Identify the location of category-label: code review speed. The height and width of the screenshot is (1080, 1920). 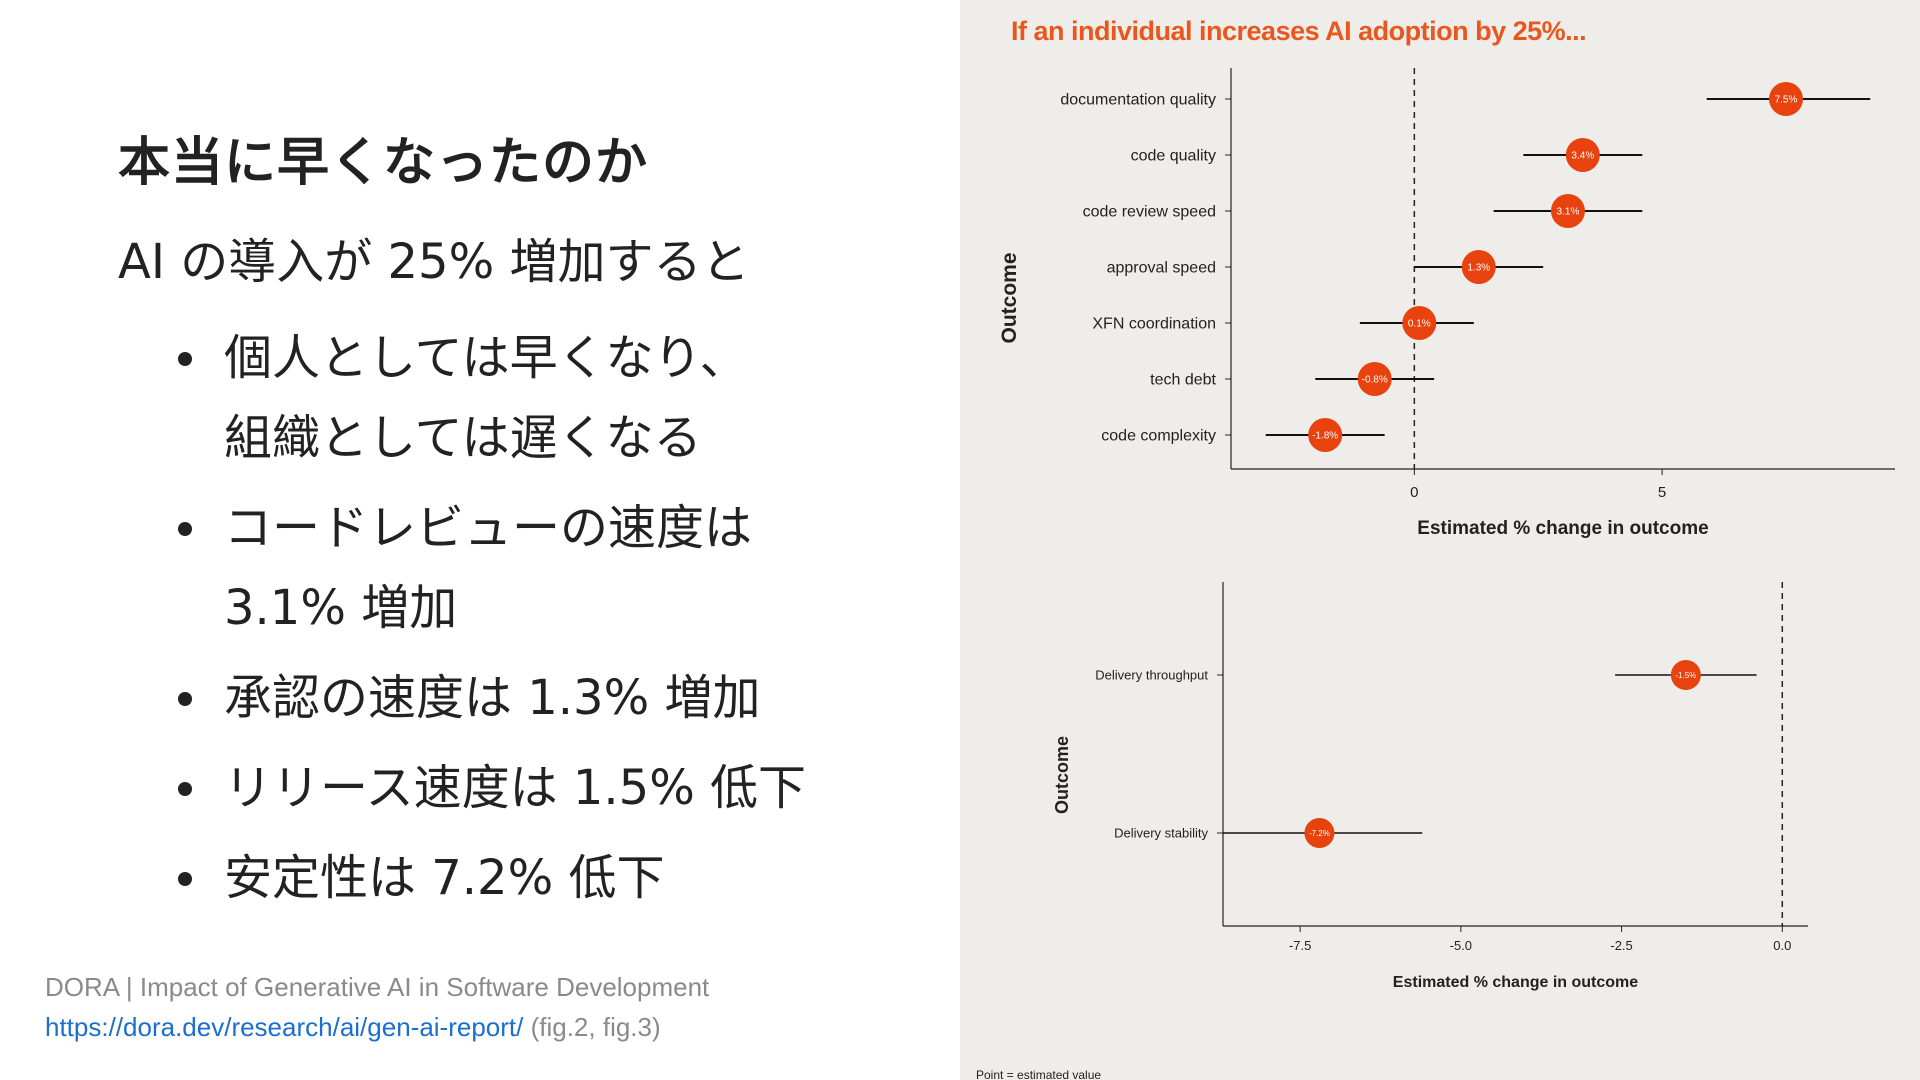
(1149, 212).